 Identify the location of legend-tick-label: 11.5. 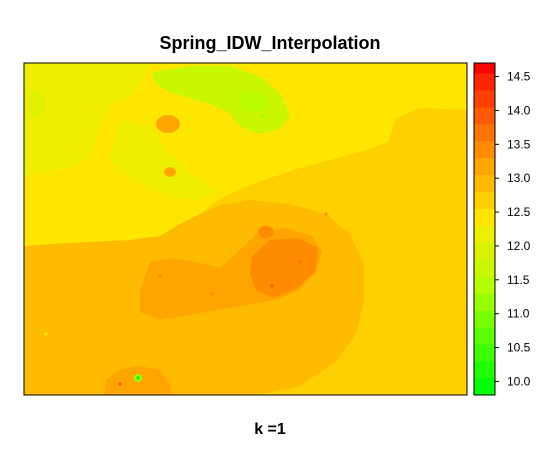
(518, 280).